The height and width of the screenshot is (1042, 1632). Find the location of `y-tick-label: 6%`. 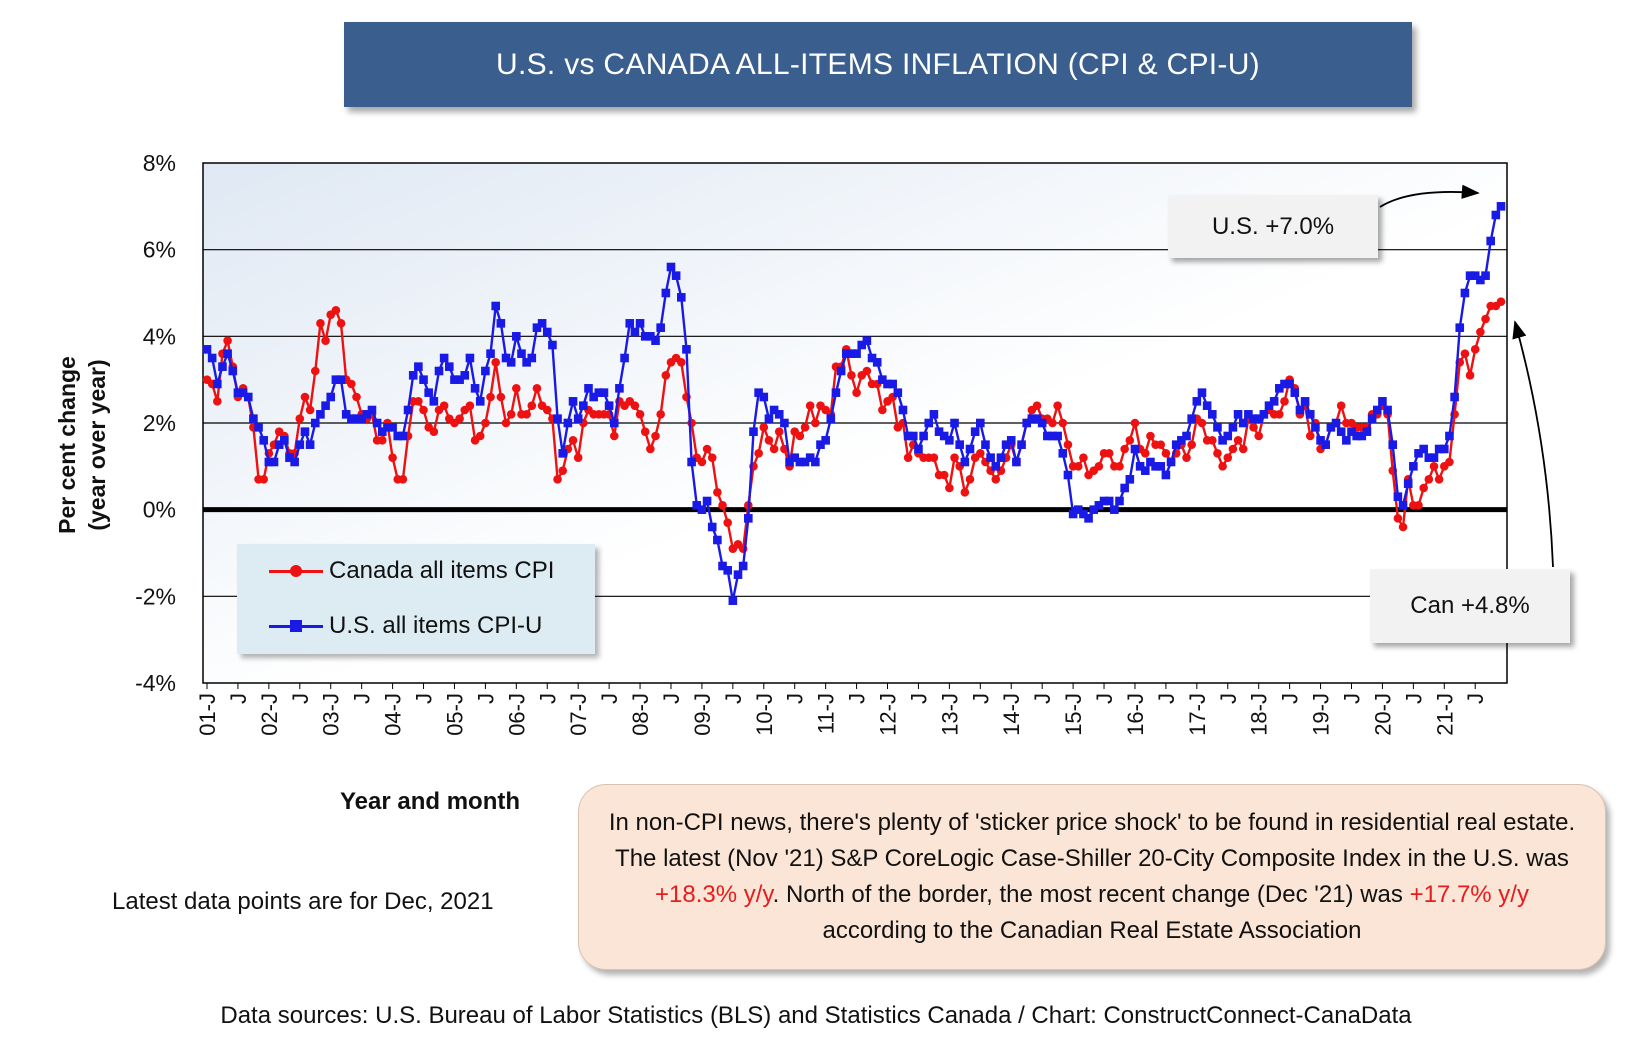

y-tick-label: 6% is located at coordinates (159, 250).